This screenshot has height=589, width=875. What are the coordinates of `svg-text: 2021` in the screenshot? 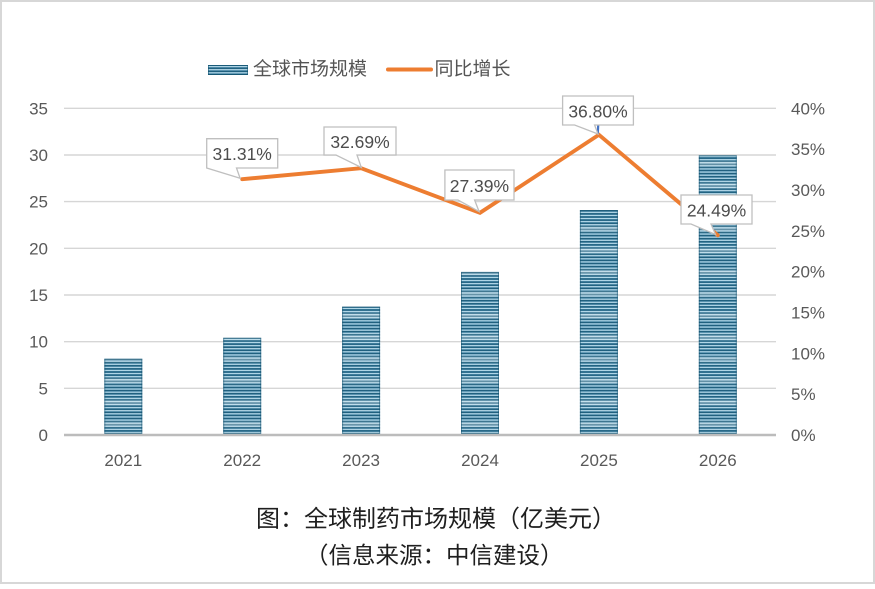 It's located at (123, 460).